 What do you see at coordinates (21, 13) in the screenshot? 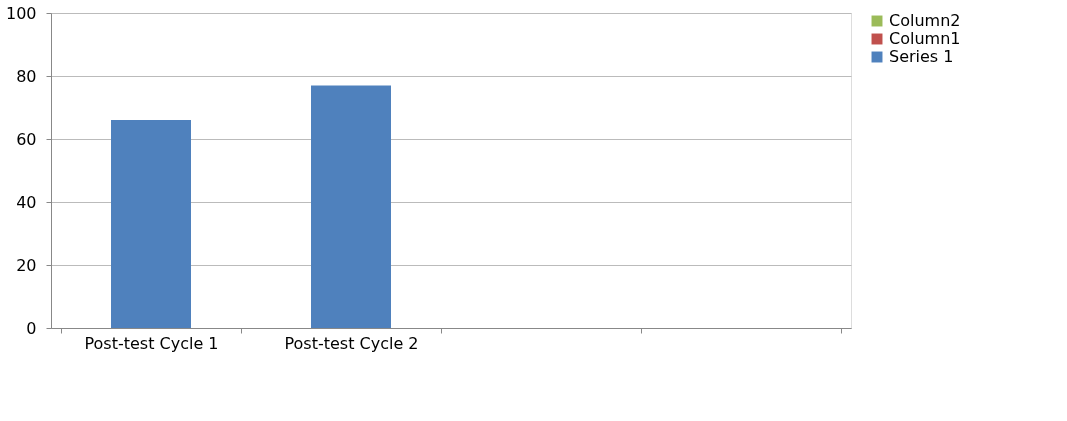
I see `y-tick-label: 100` at bounding box center [21, 13].